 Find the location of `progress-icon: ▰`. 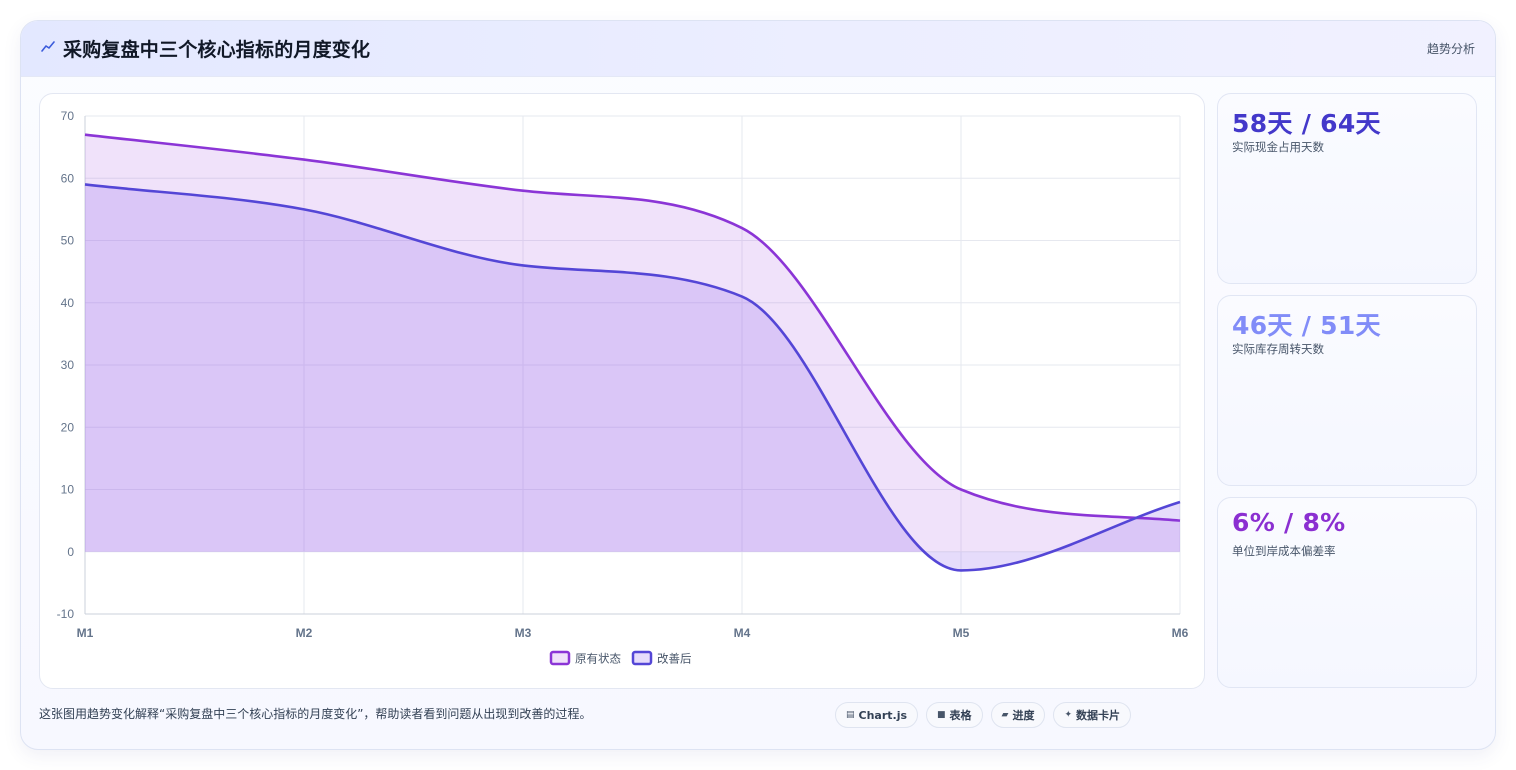

progress-icon: ▰ is located at coordinates (1005, 715).